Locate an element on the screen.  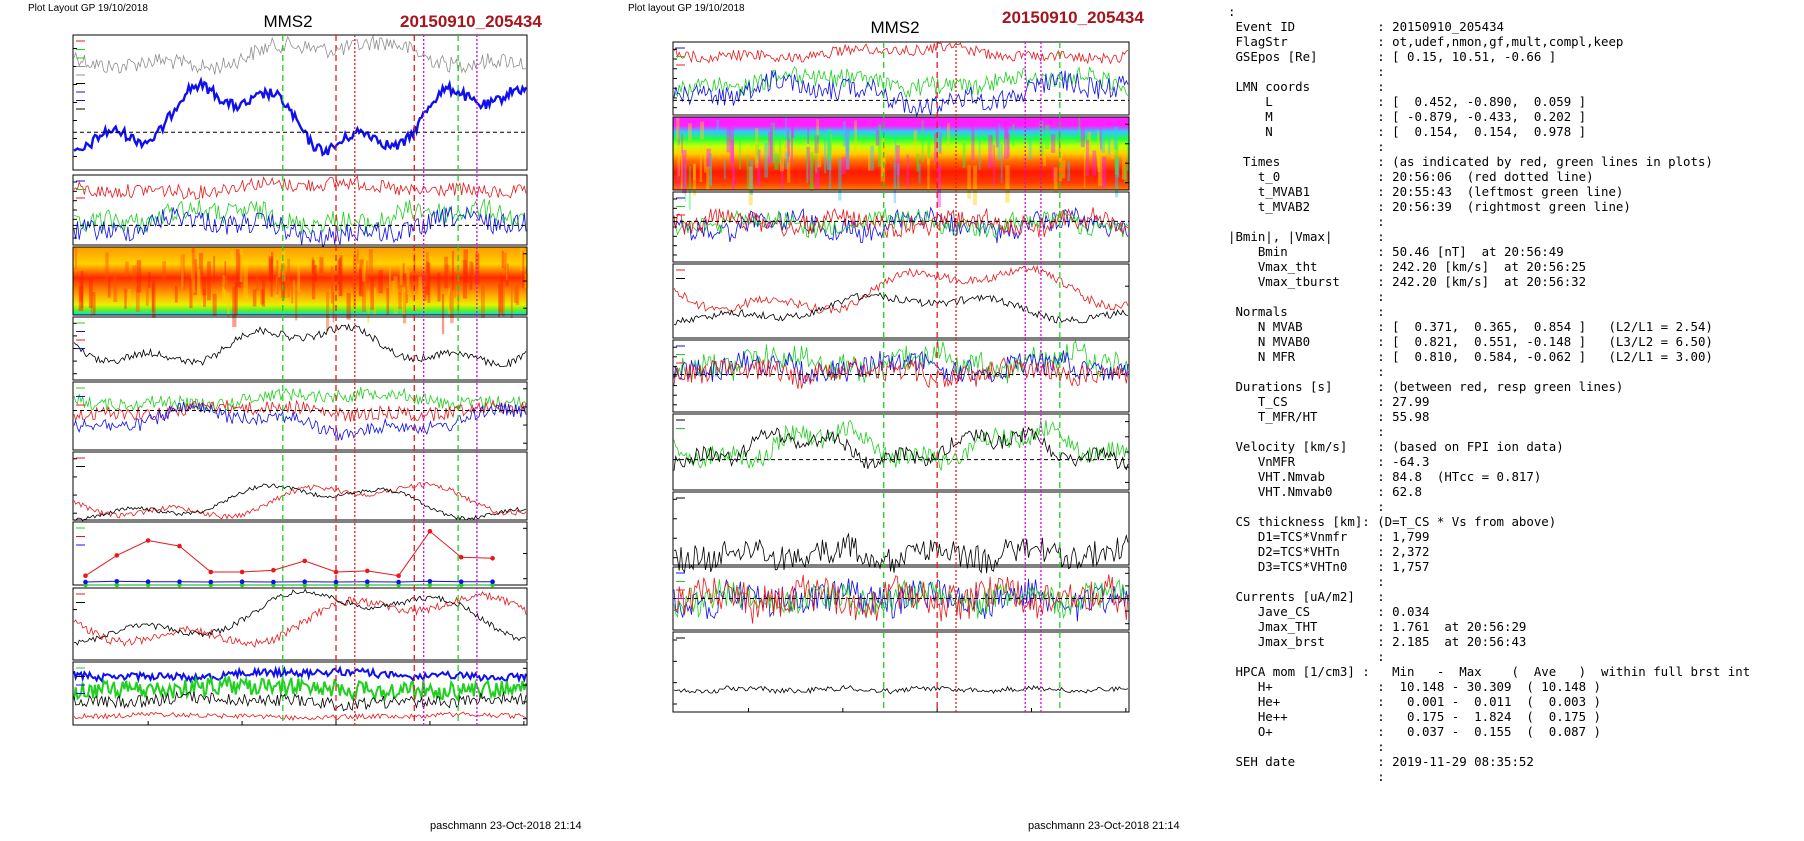
summary-line: D1=TCS*Vnmfr : 1,799 is located at coordinates (1329, 536).